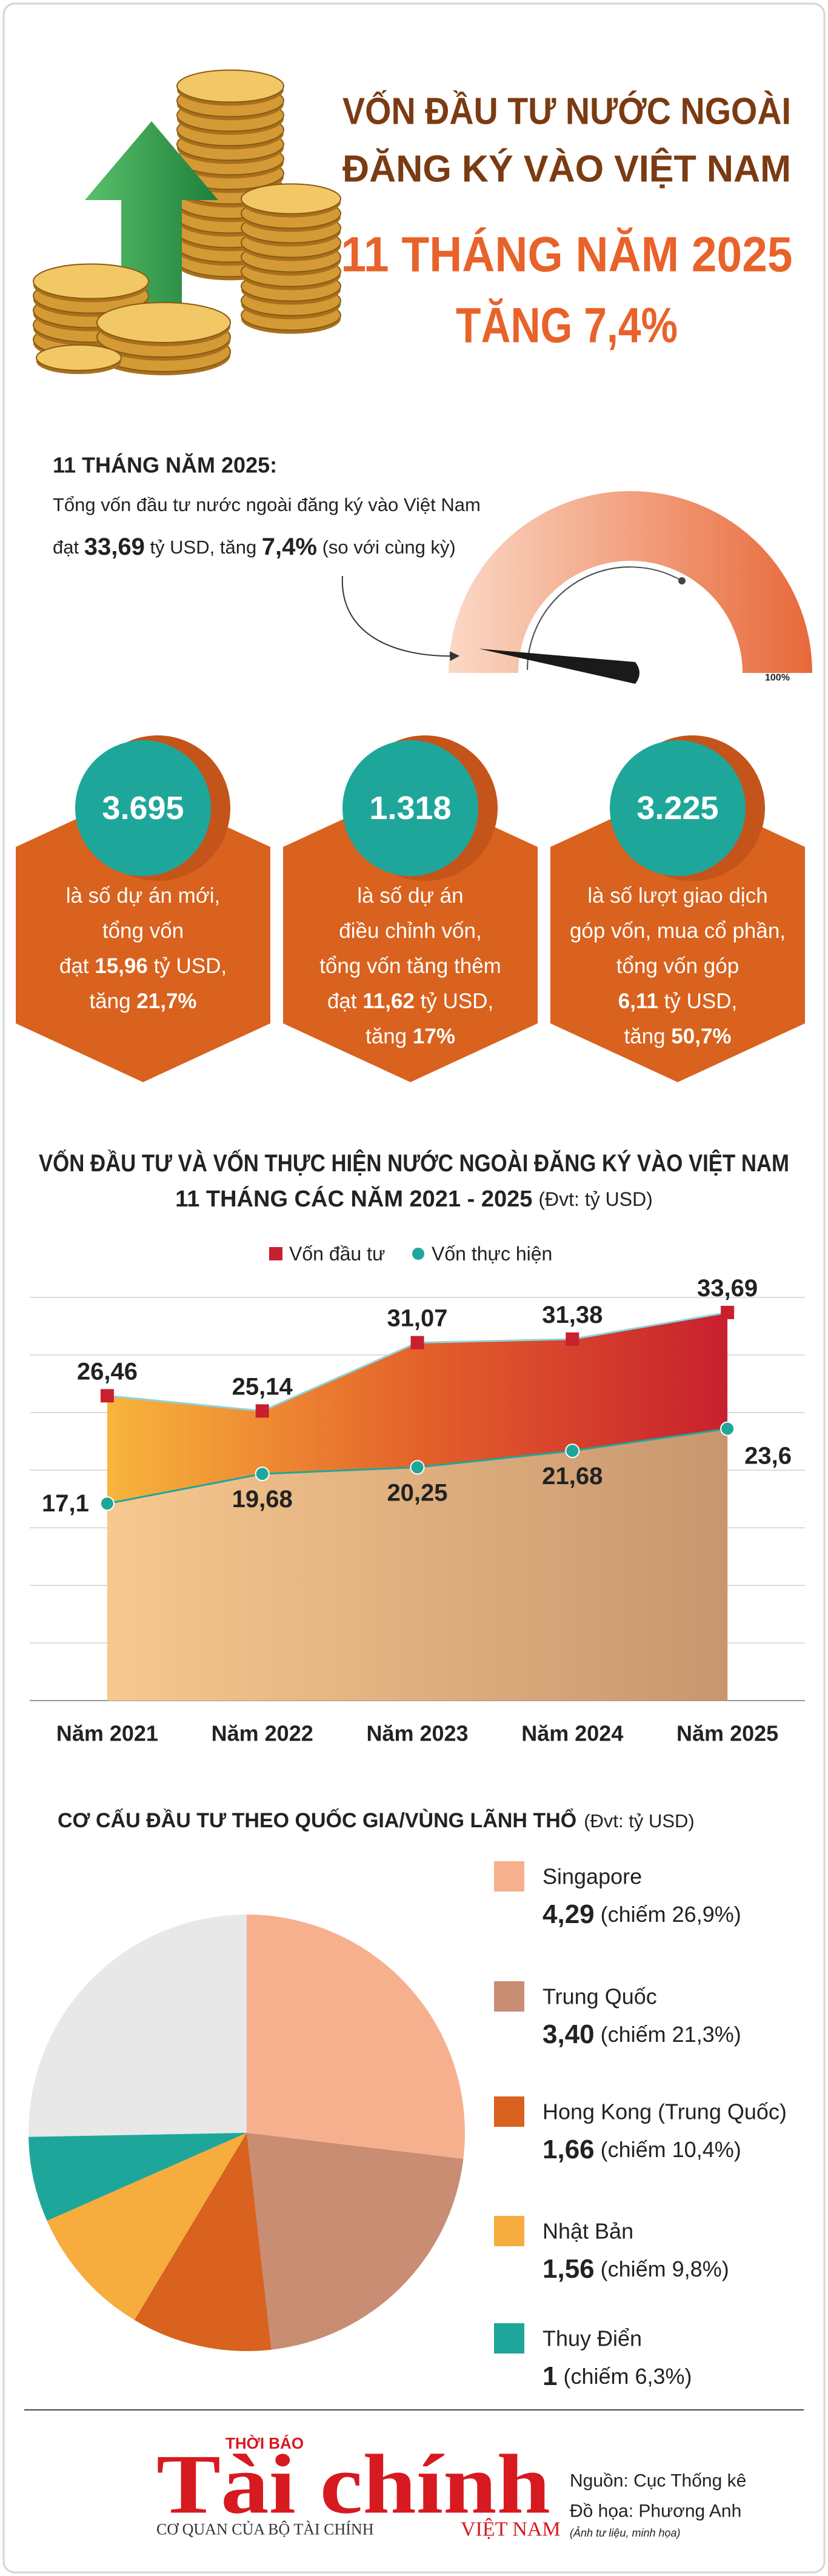 The width and height of the screenshot is (828, 2576). Describe the element at coordinates (678, 931) in the screenshot. I see `text-run: góp vốn, mua cổ phần,` at that location.